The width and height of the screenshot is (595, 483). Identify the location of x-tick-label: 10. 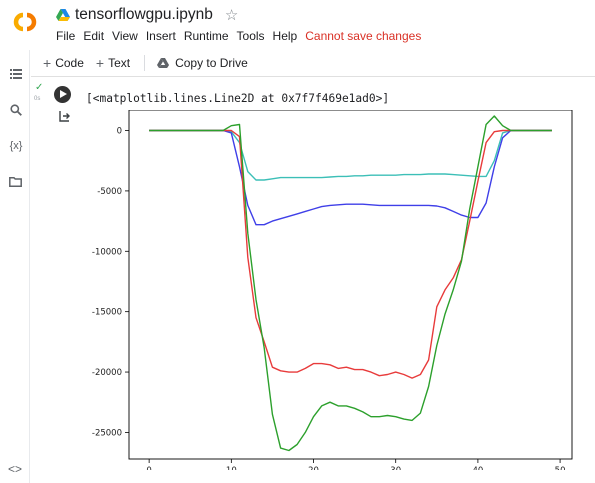
(231, 468).